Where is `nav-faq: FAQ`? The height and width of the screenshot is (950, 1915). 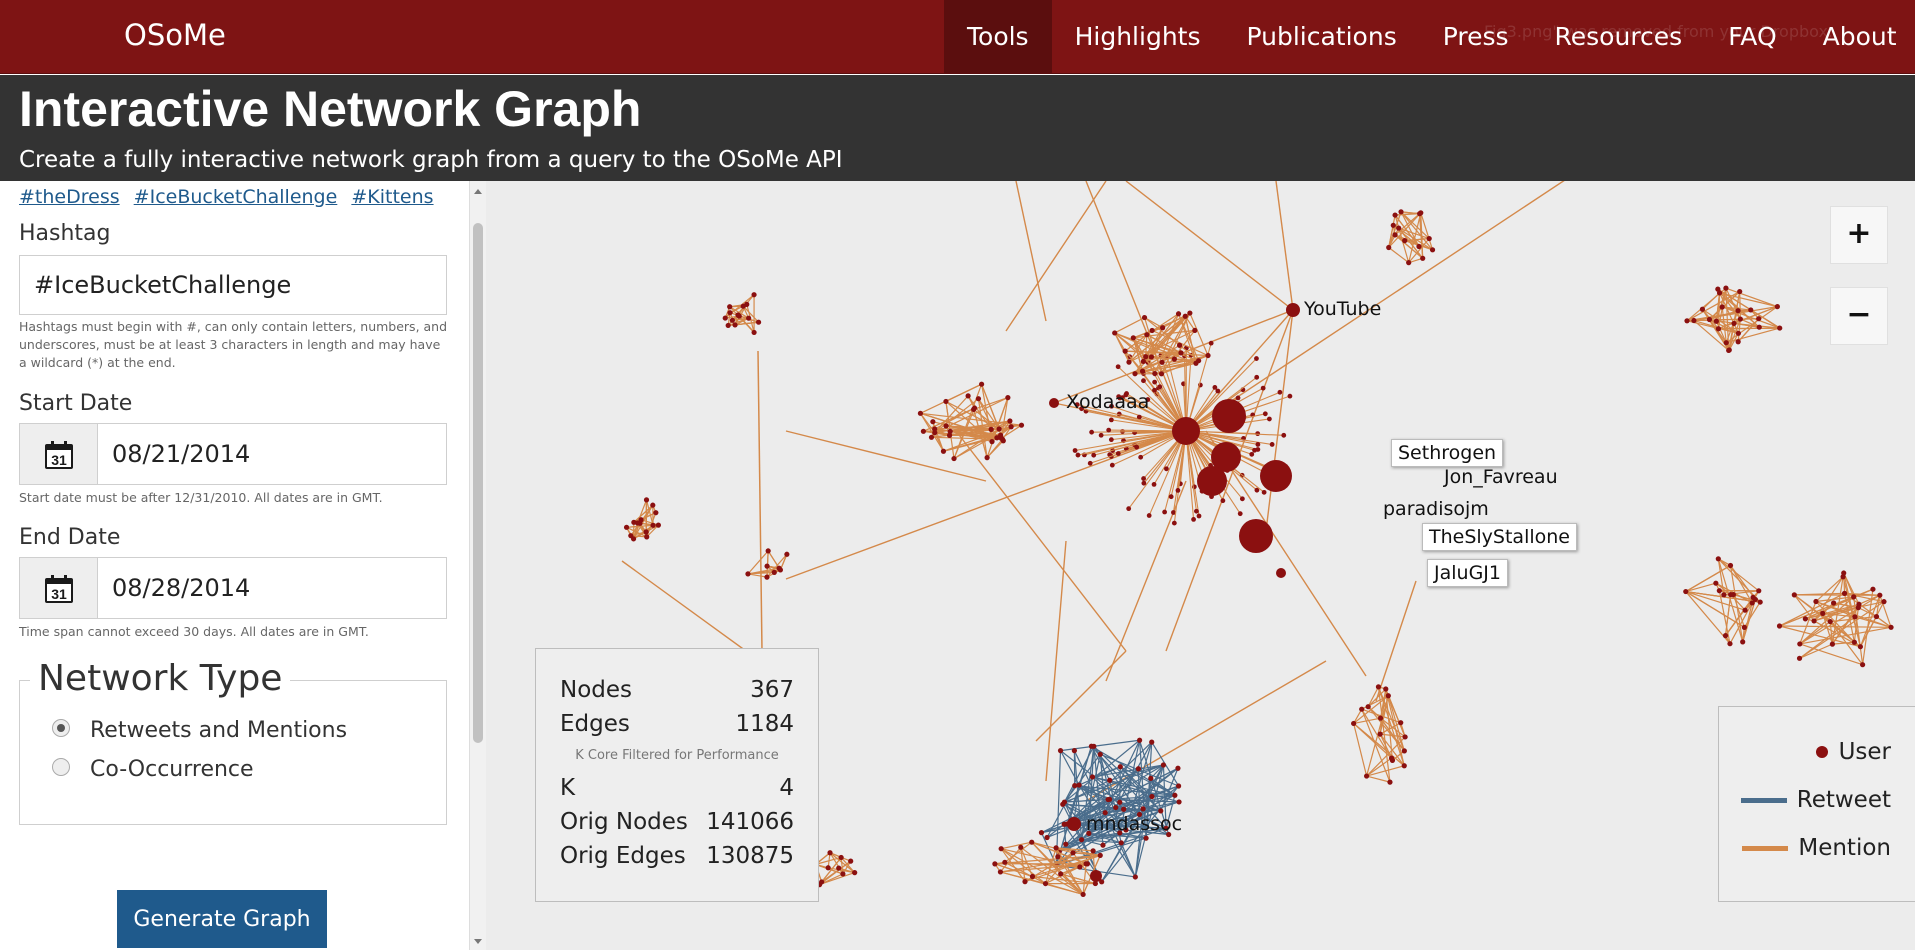 nav-faq: FAQ is located at coordinates (1752, 36).